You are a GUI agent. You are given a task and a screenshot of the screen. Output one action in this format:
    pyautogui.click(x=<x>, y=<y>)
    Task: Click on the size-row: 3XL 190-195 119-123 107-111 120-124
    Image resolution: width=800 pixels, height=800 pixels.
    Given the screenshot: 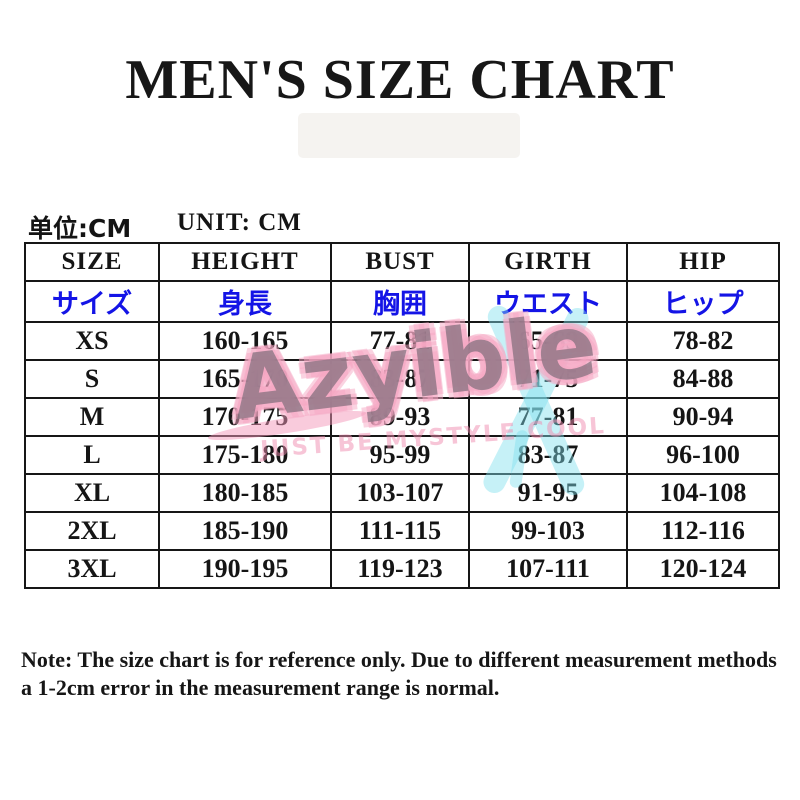 What is the action you would take?
    pyautogui.click(x=402, y=569)
    